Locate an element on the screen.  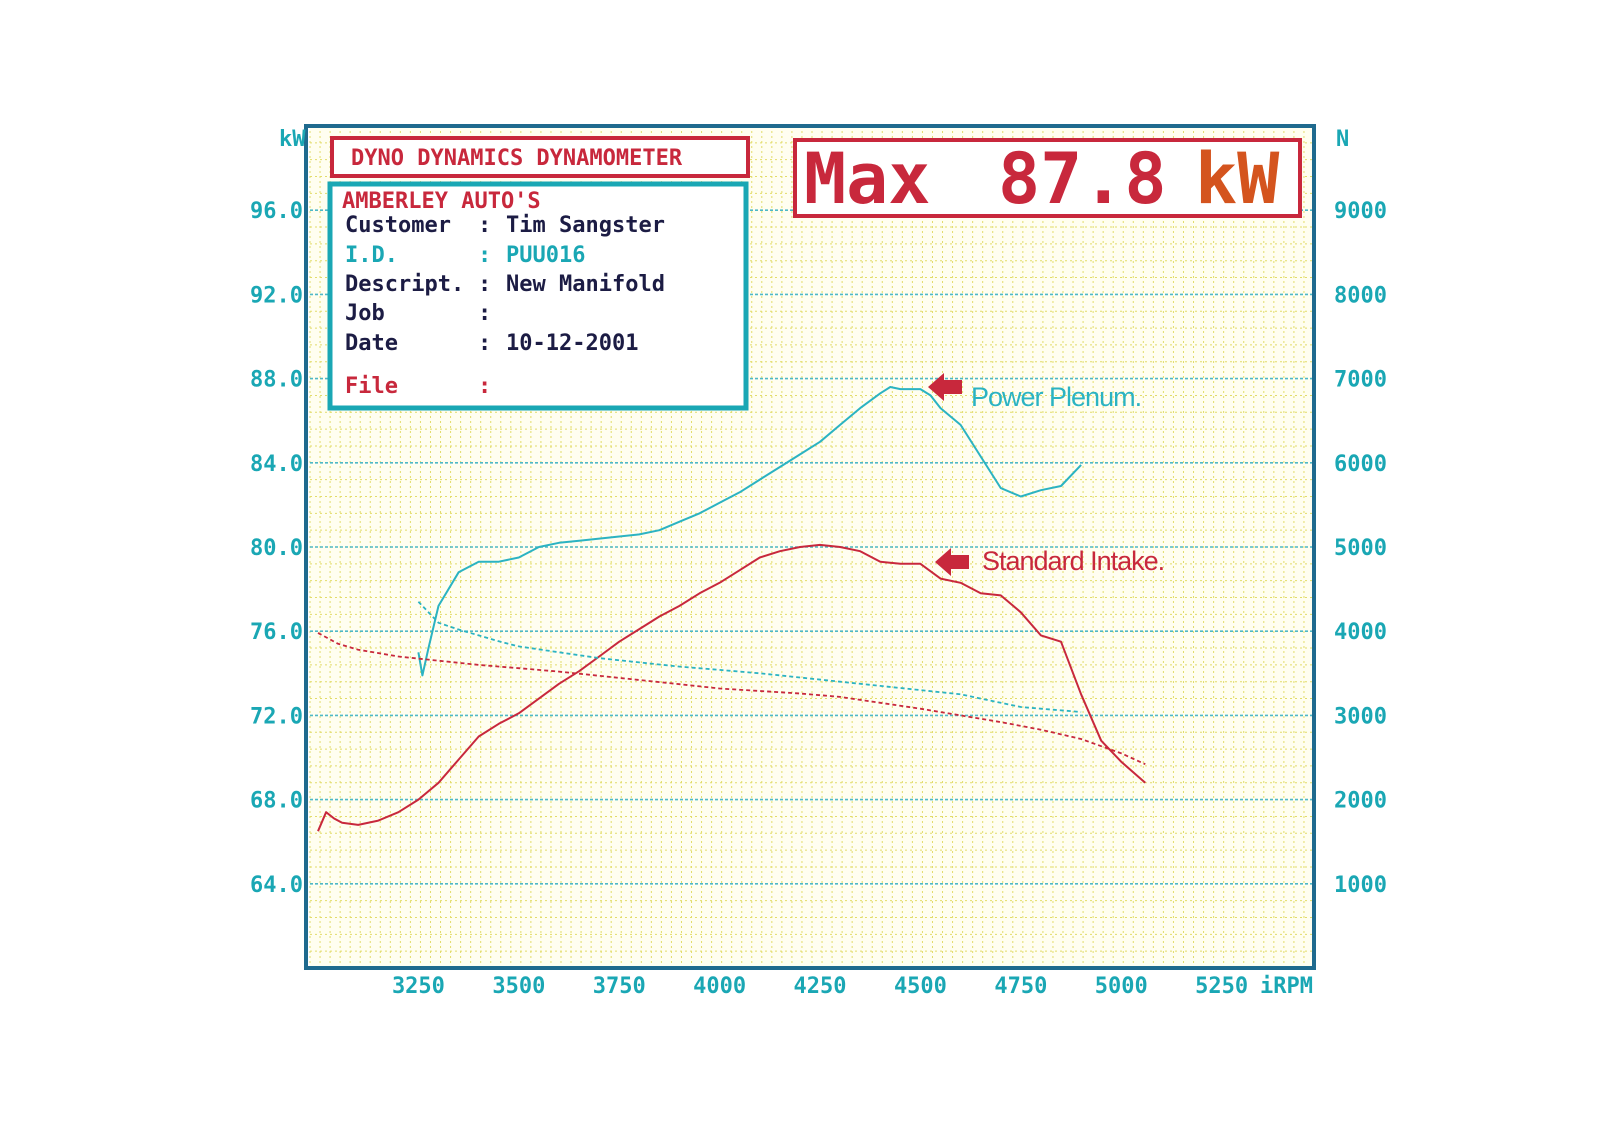
annotation-standard-intake-text: Standard Intake. is located at coordinates (1073, 561).